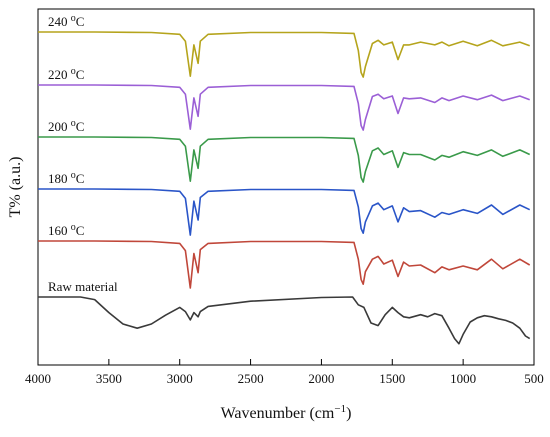 Image resolution: width=550 pixels, height=437 pixels. What do you see at coordinates (251, 378) in the screenshot?
I see `x-tick-label-3: 2500` at bounding box center [251, 378].